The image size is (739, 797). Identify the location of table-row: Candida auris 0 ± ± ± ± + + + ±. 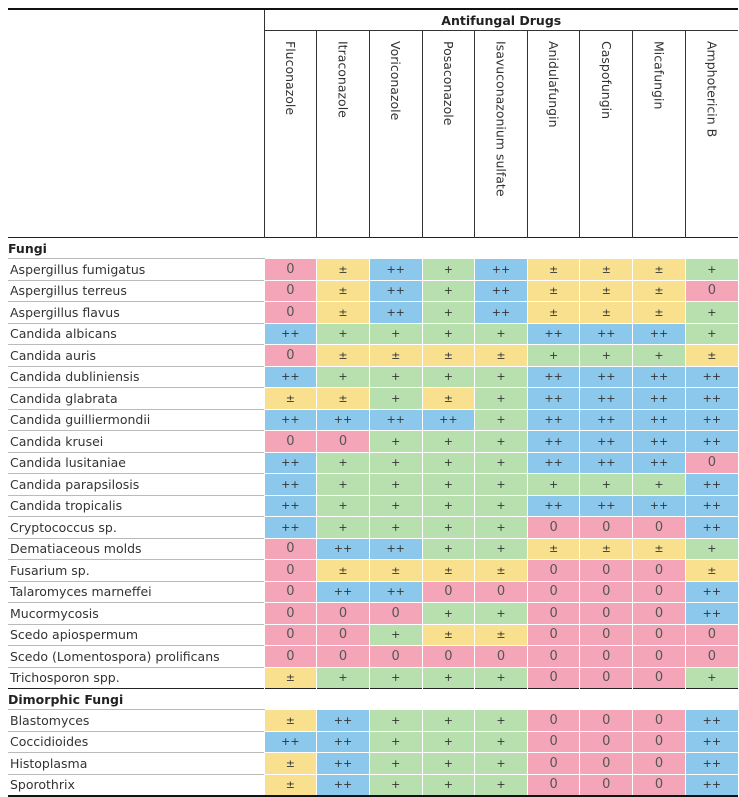
(373, 355).